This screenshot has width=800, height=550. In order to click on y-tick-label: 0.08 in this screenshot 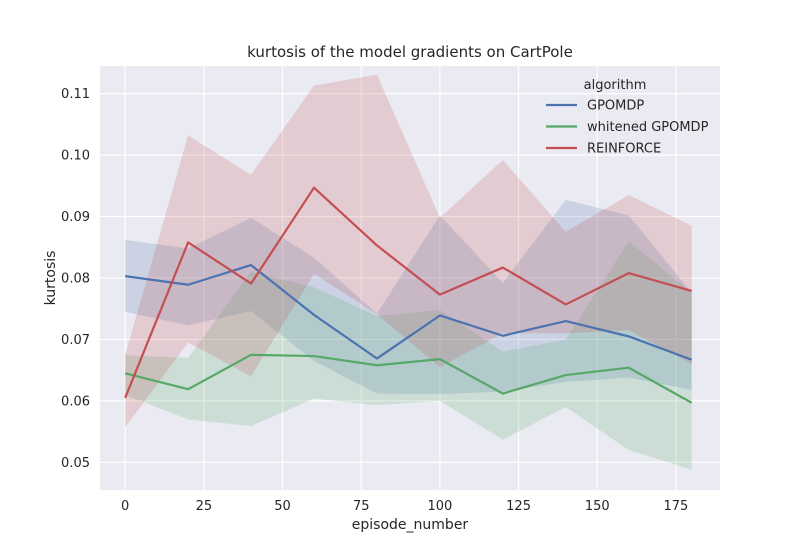, I will do `click(75, 279)`.